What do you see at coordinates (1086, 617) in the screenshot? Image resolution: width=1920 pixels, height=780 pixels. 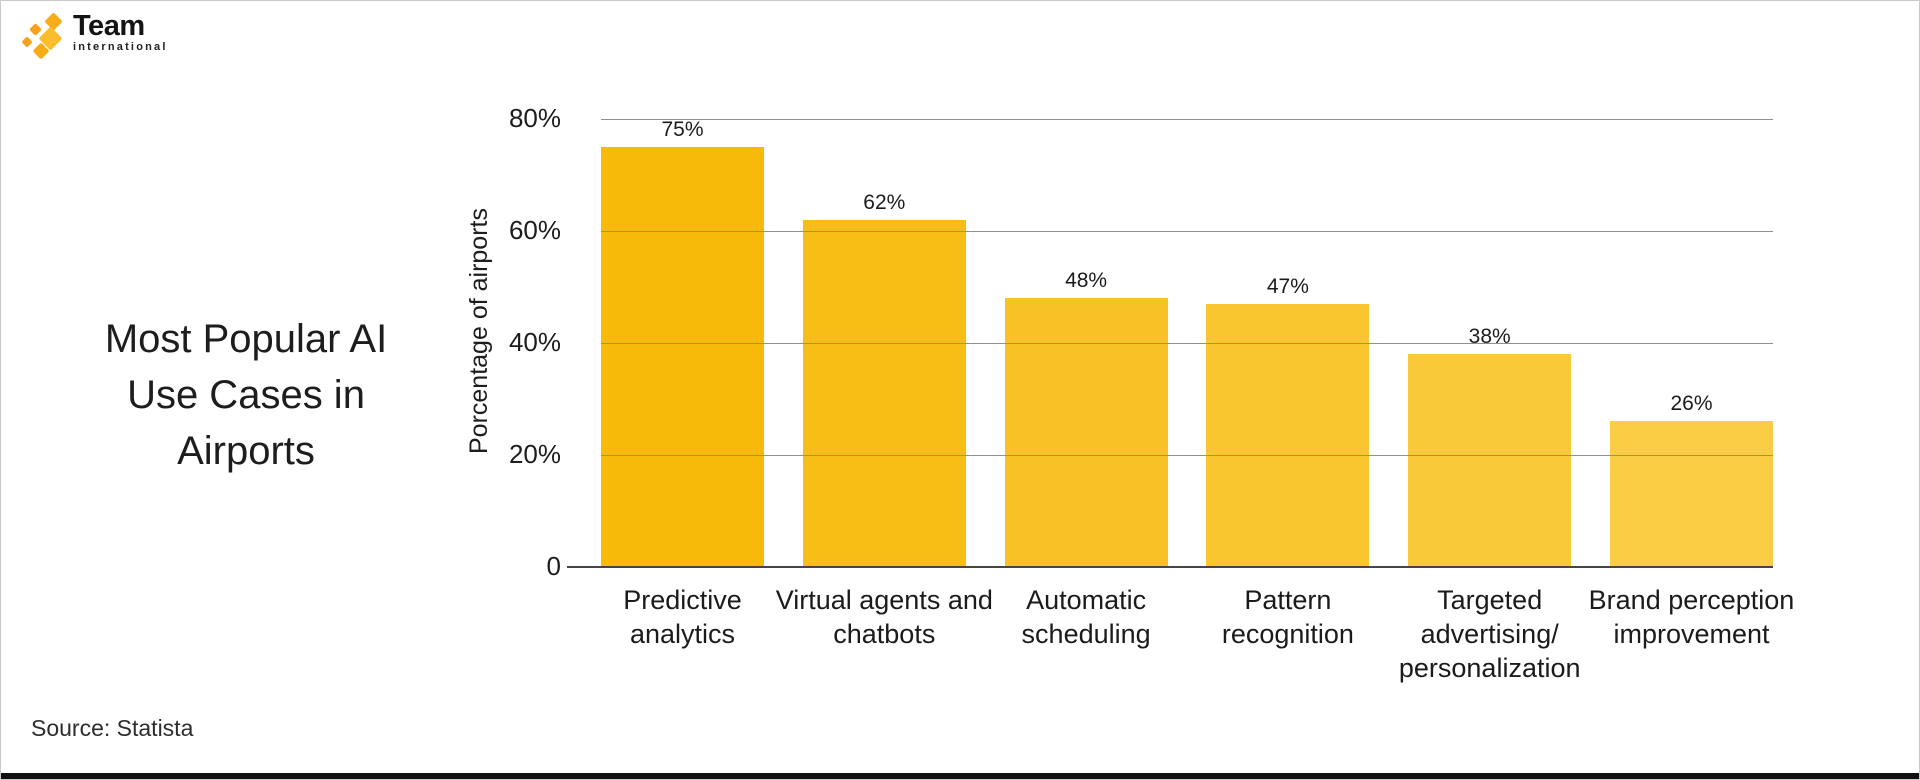 I see `x-category-label: Automatic scheduling` at bounding box center [1086, 617].